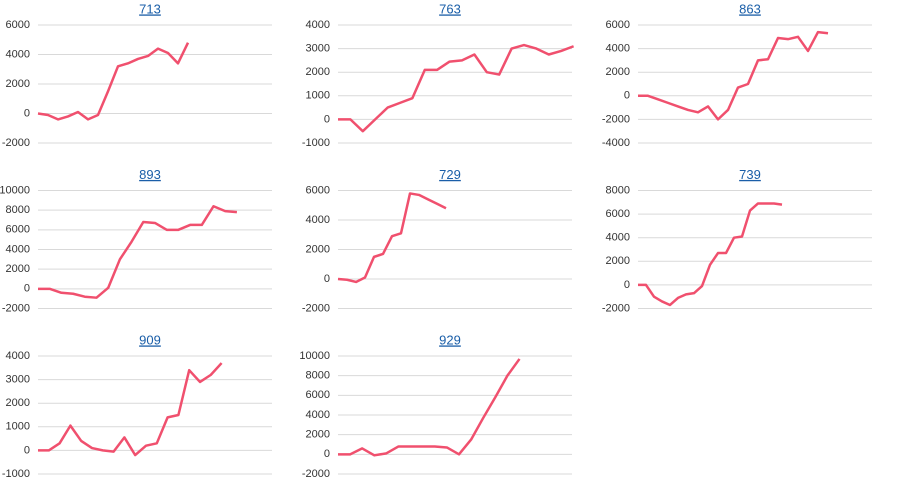 The height and width of the screenshot is (500, 900). I want to click on chart-title-link: 909, so click(150, 339).